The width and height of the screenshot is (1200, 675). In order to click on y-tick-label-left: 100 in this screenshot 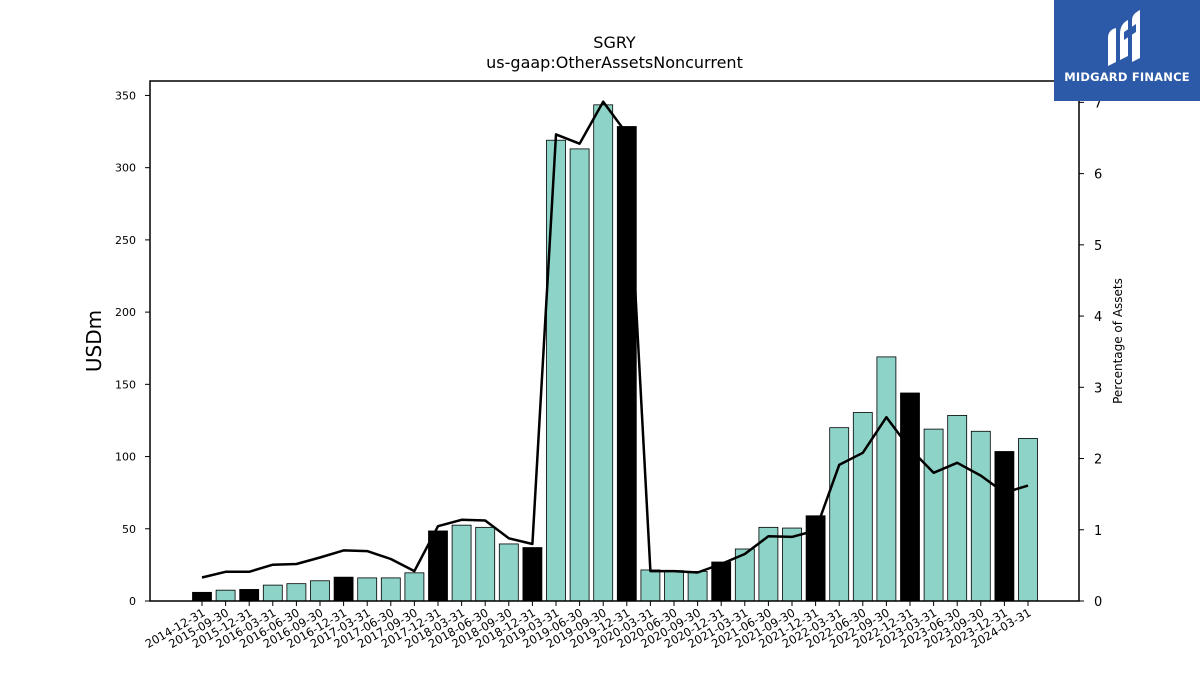, I will do `click(125, 457)`.